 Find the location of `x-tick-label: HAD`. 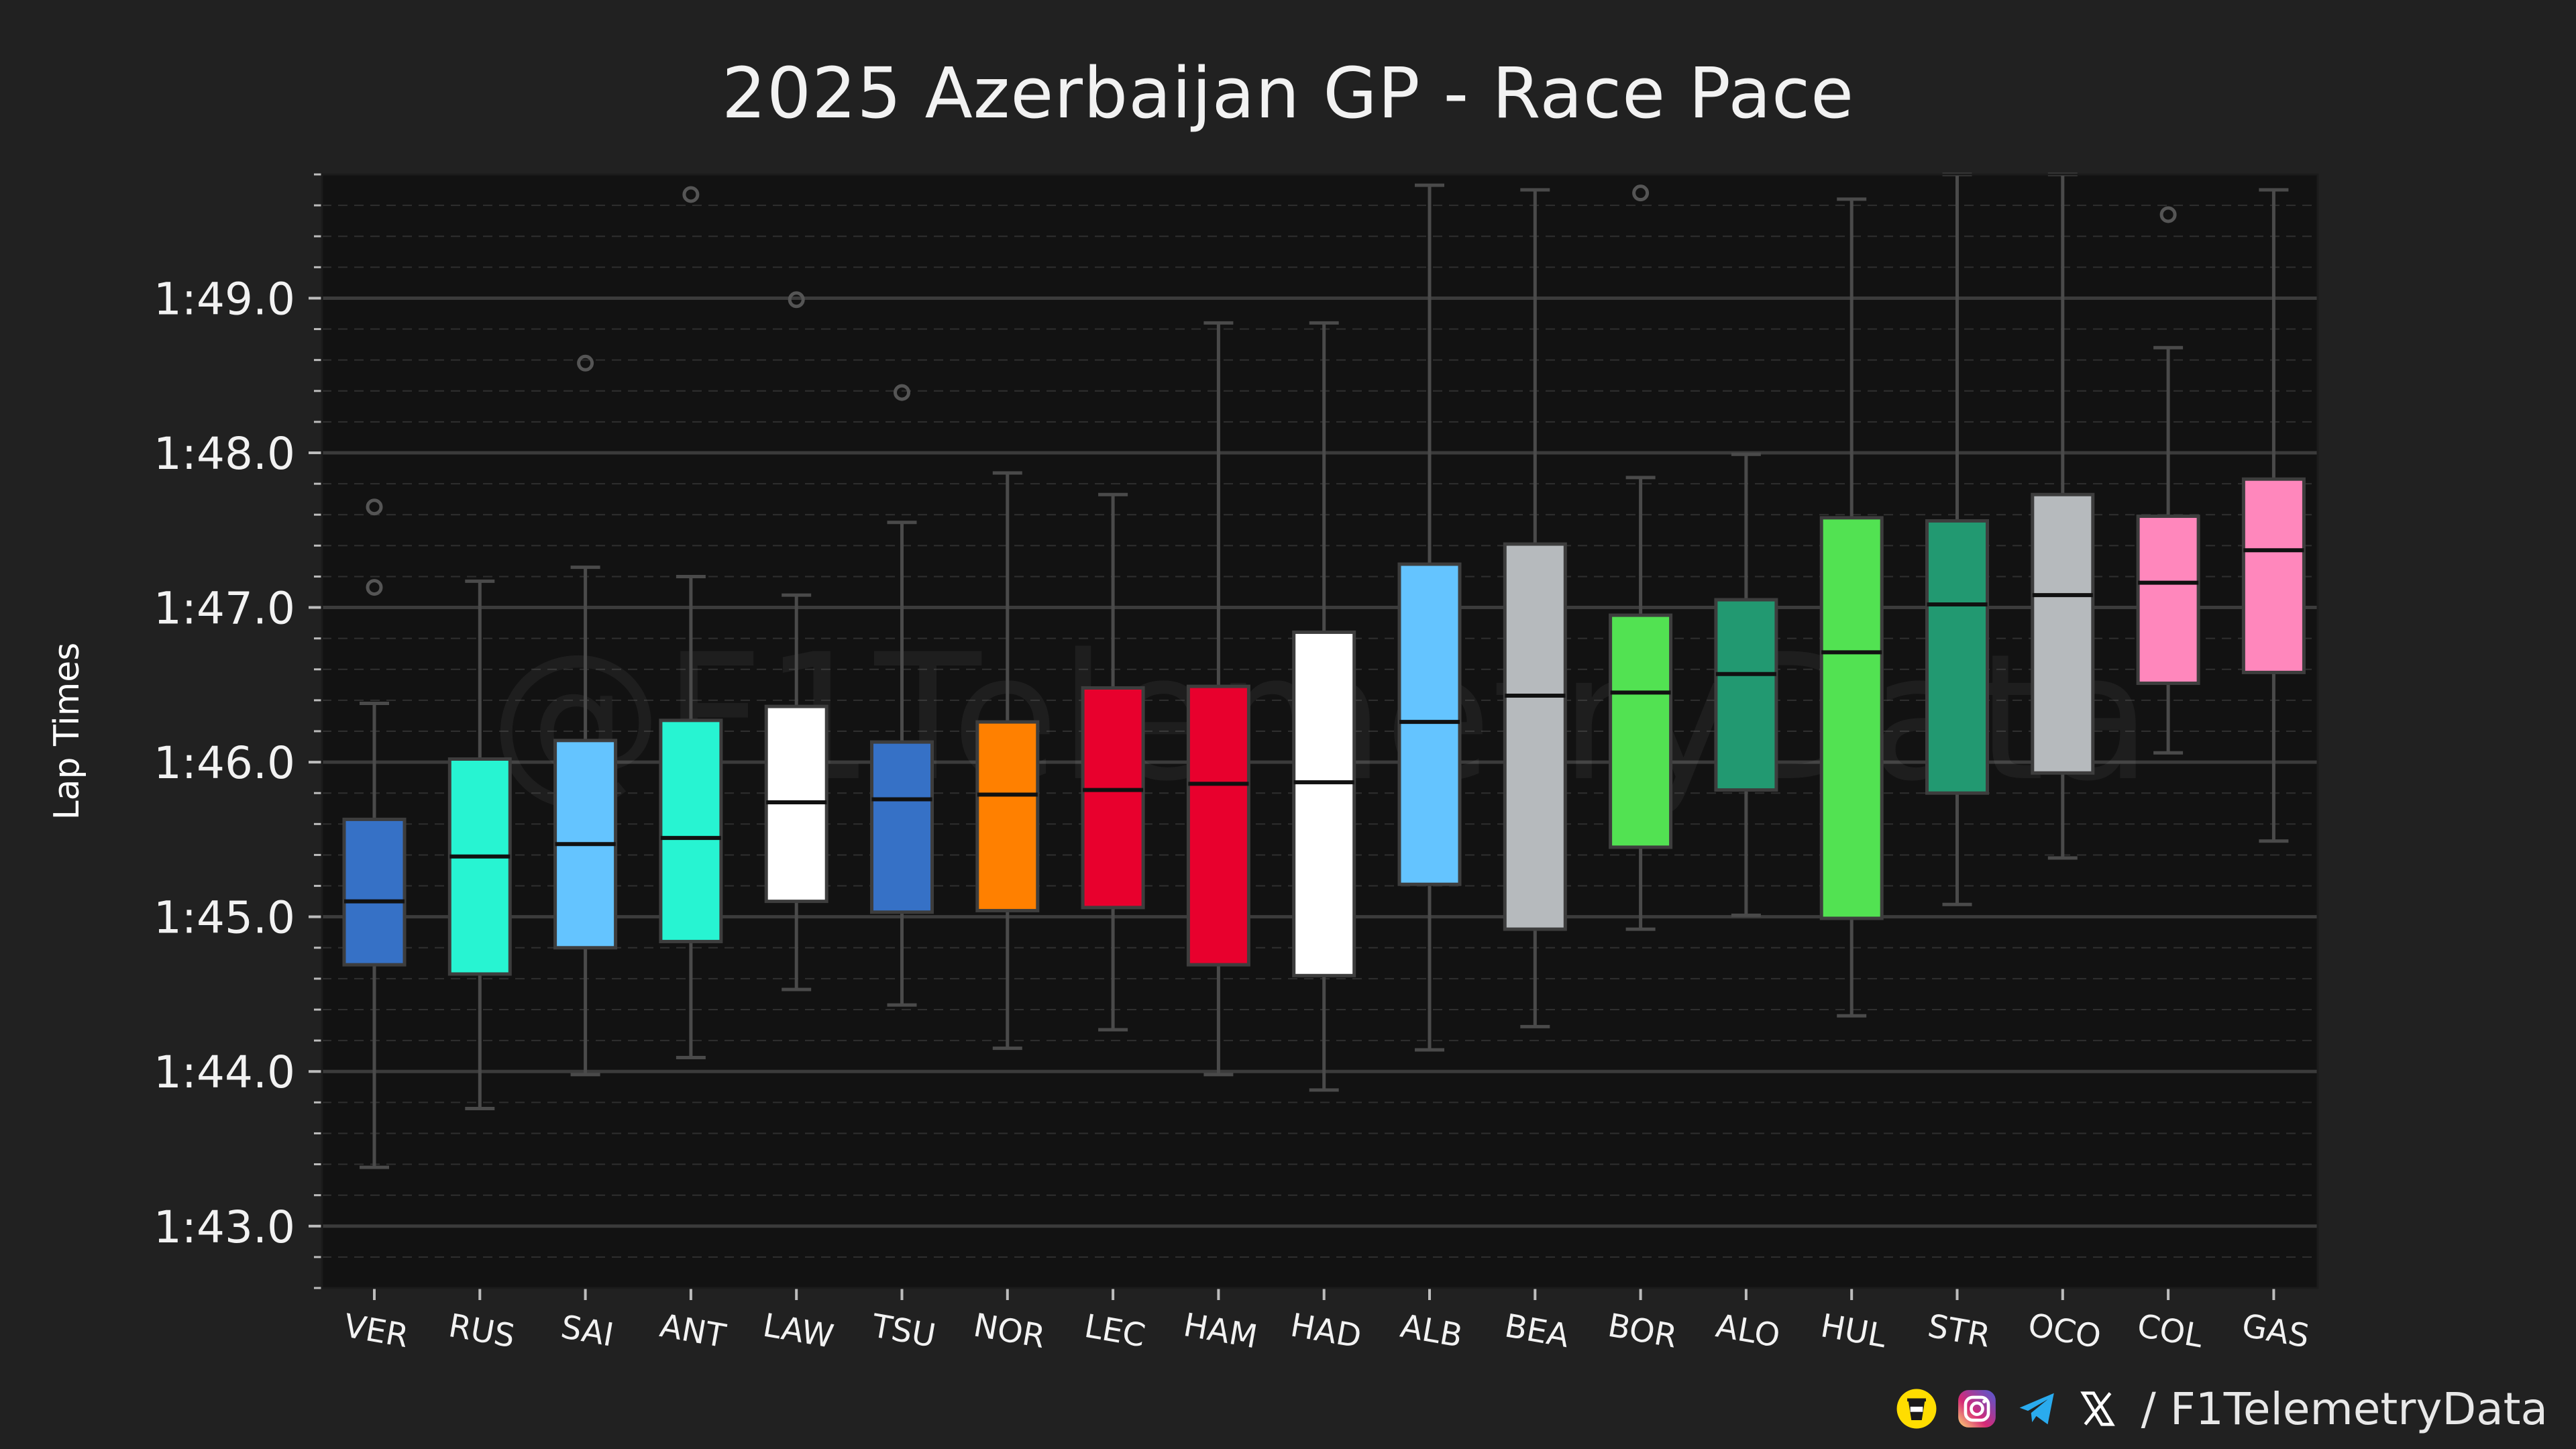

x-tick-label: HAD is located at coordinates (1325, 1331).